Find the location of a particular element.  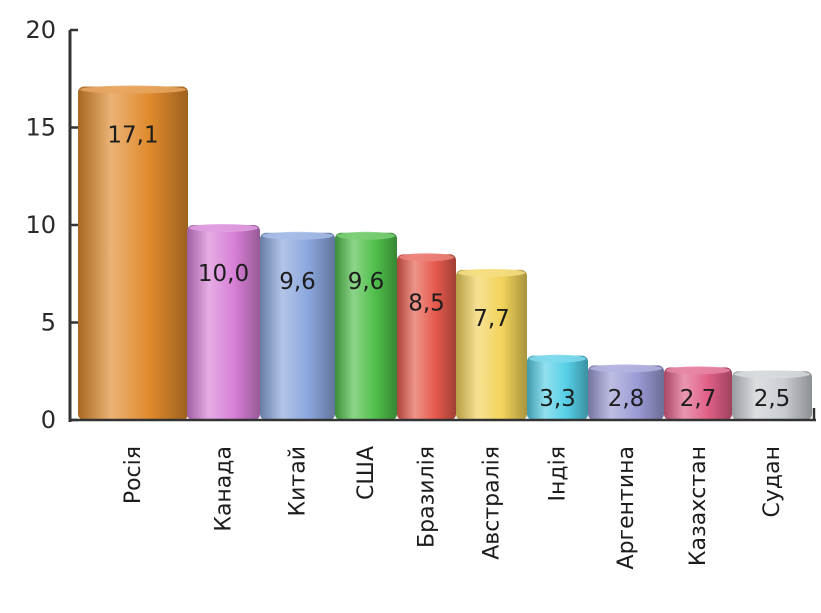

category-label: Китай is located at coordinates (298, 481).